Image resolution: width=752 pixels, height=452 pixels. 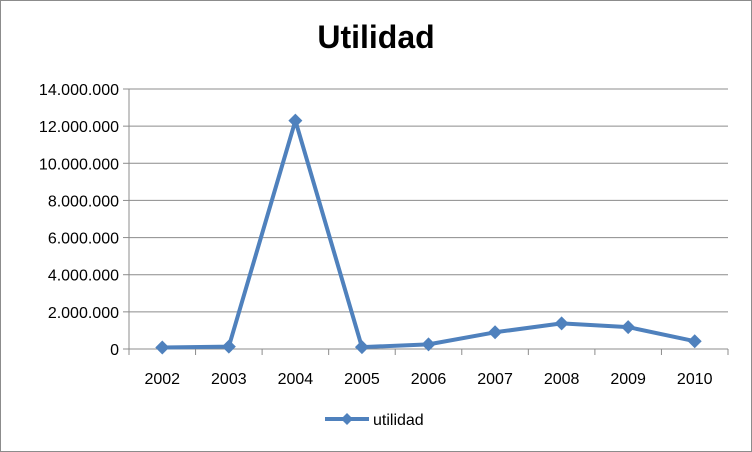 What do you see at coordinates (114, 350) in the screenshot?
I see `y-tick-label: 0` at bounding box center [114, 350].